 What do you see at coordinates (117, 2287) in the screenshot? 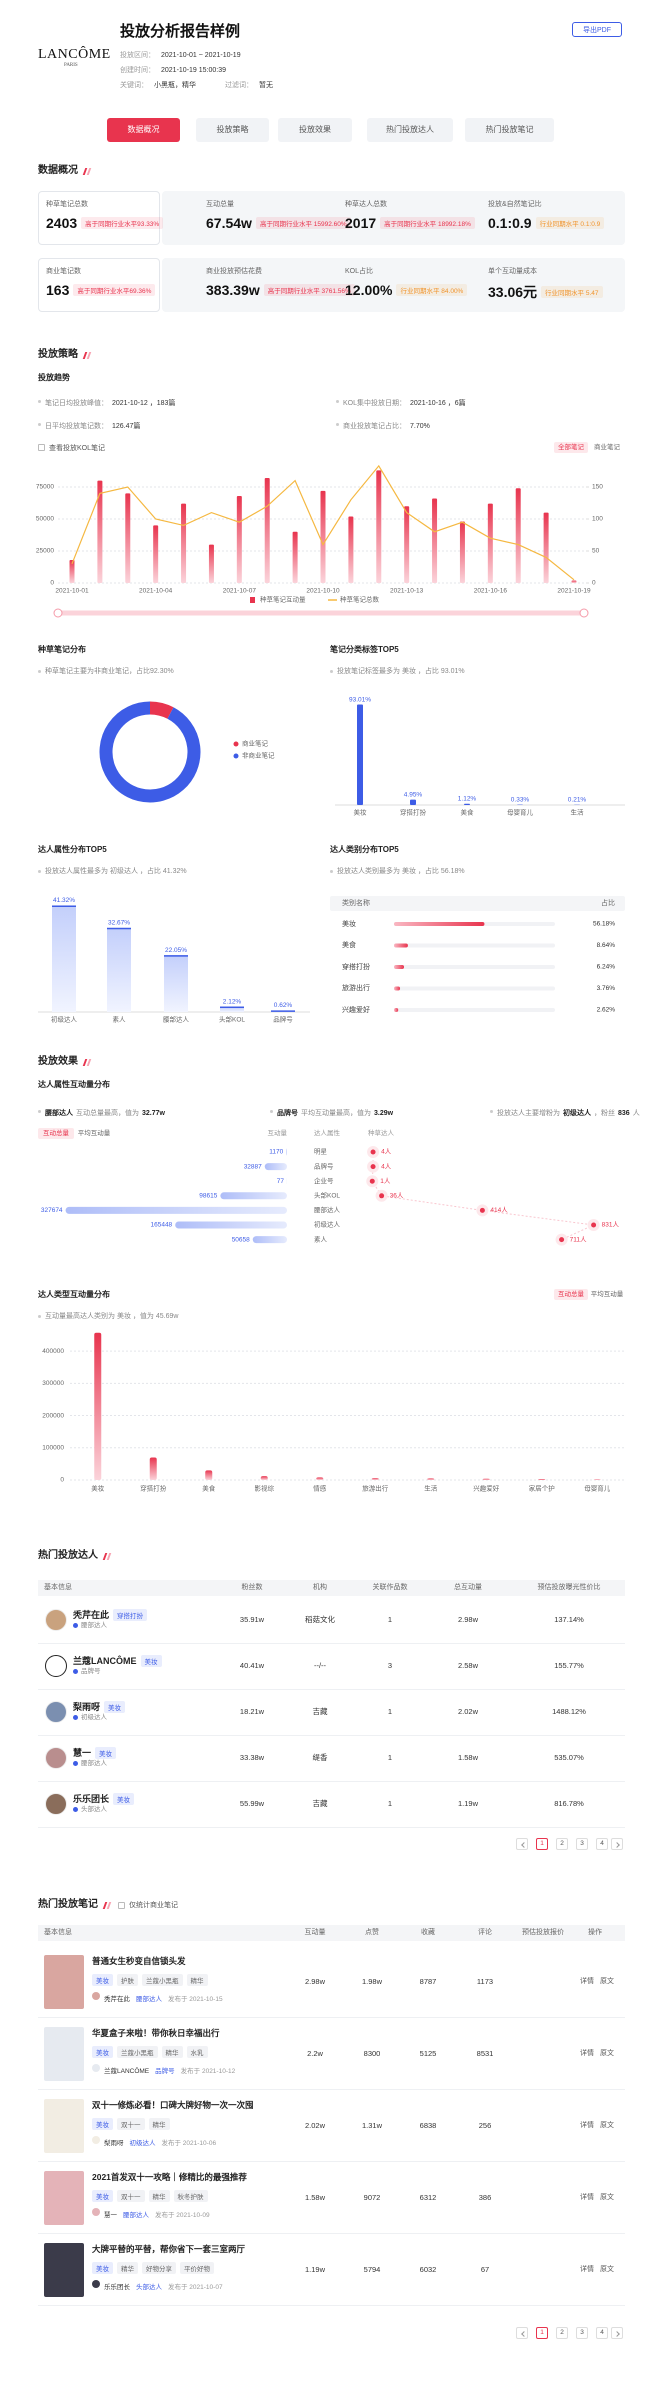
I see `note-author: 乐乐团长` at bounding box center [117, 2287].